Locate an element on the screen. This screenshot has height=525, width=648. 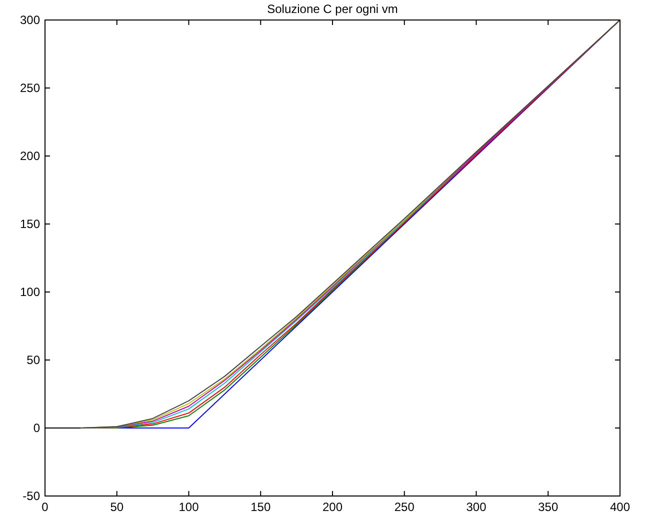
y-tick-label: 150 is located at coordinates (30, 224).